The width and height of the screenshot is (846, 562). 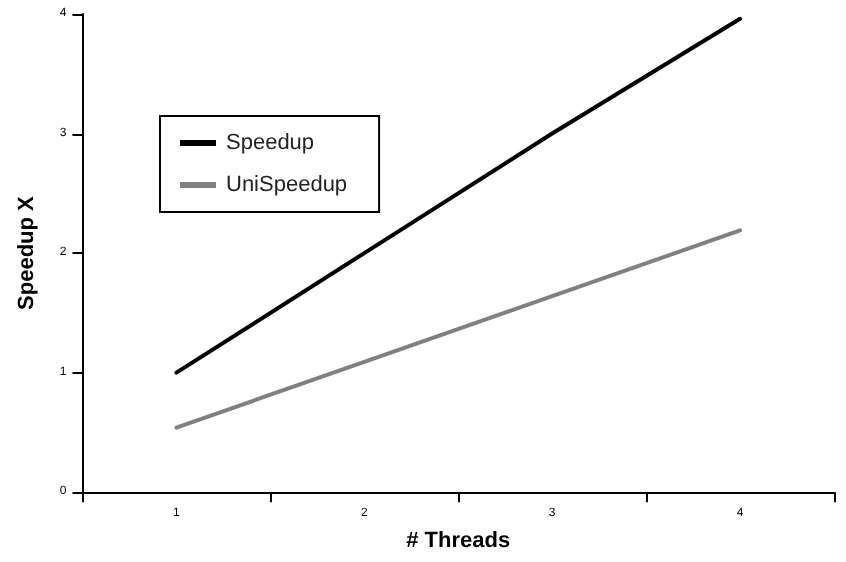 What do you see at coordinates (27, 252) in the screenshot?
I see `y-axis-title: Speedup X` at bounding box center [27, 252].